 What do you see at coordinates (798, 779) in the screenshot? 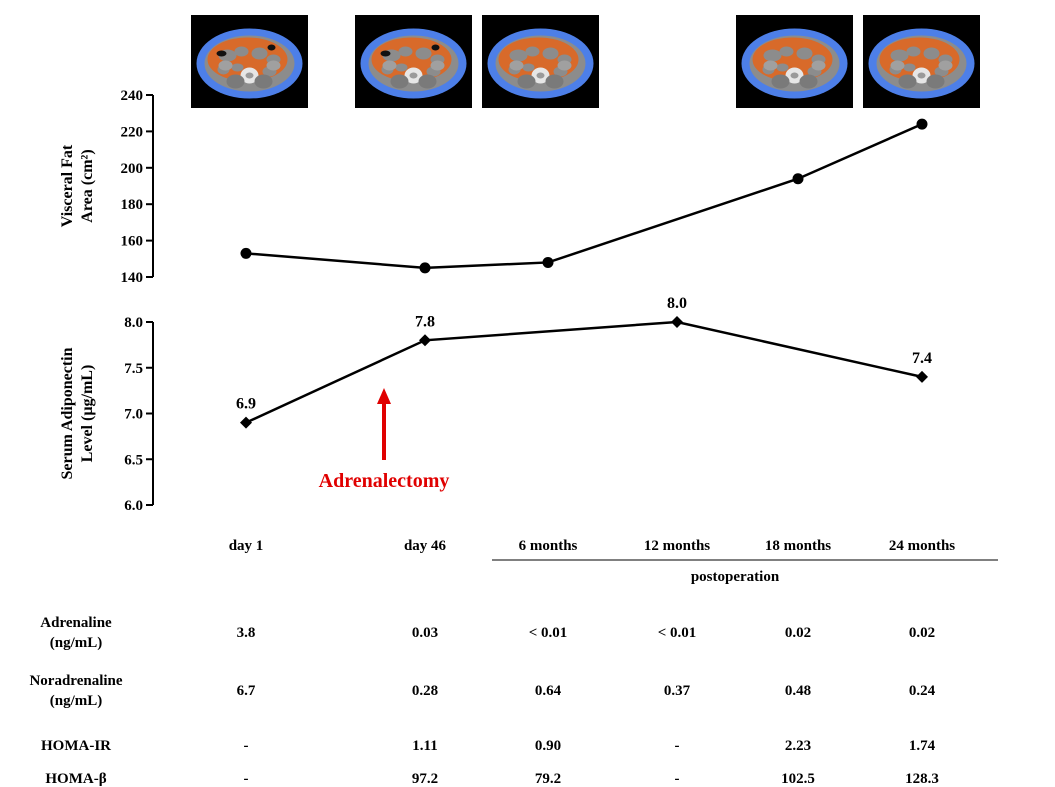
I see `table-cell: 102.5` at bounding box center [798, 779].